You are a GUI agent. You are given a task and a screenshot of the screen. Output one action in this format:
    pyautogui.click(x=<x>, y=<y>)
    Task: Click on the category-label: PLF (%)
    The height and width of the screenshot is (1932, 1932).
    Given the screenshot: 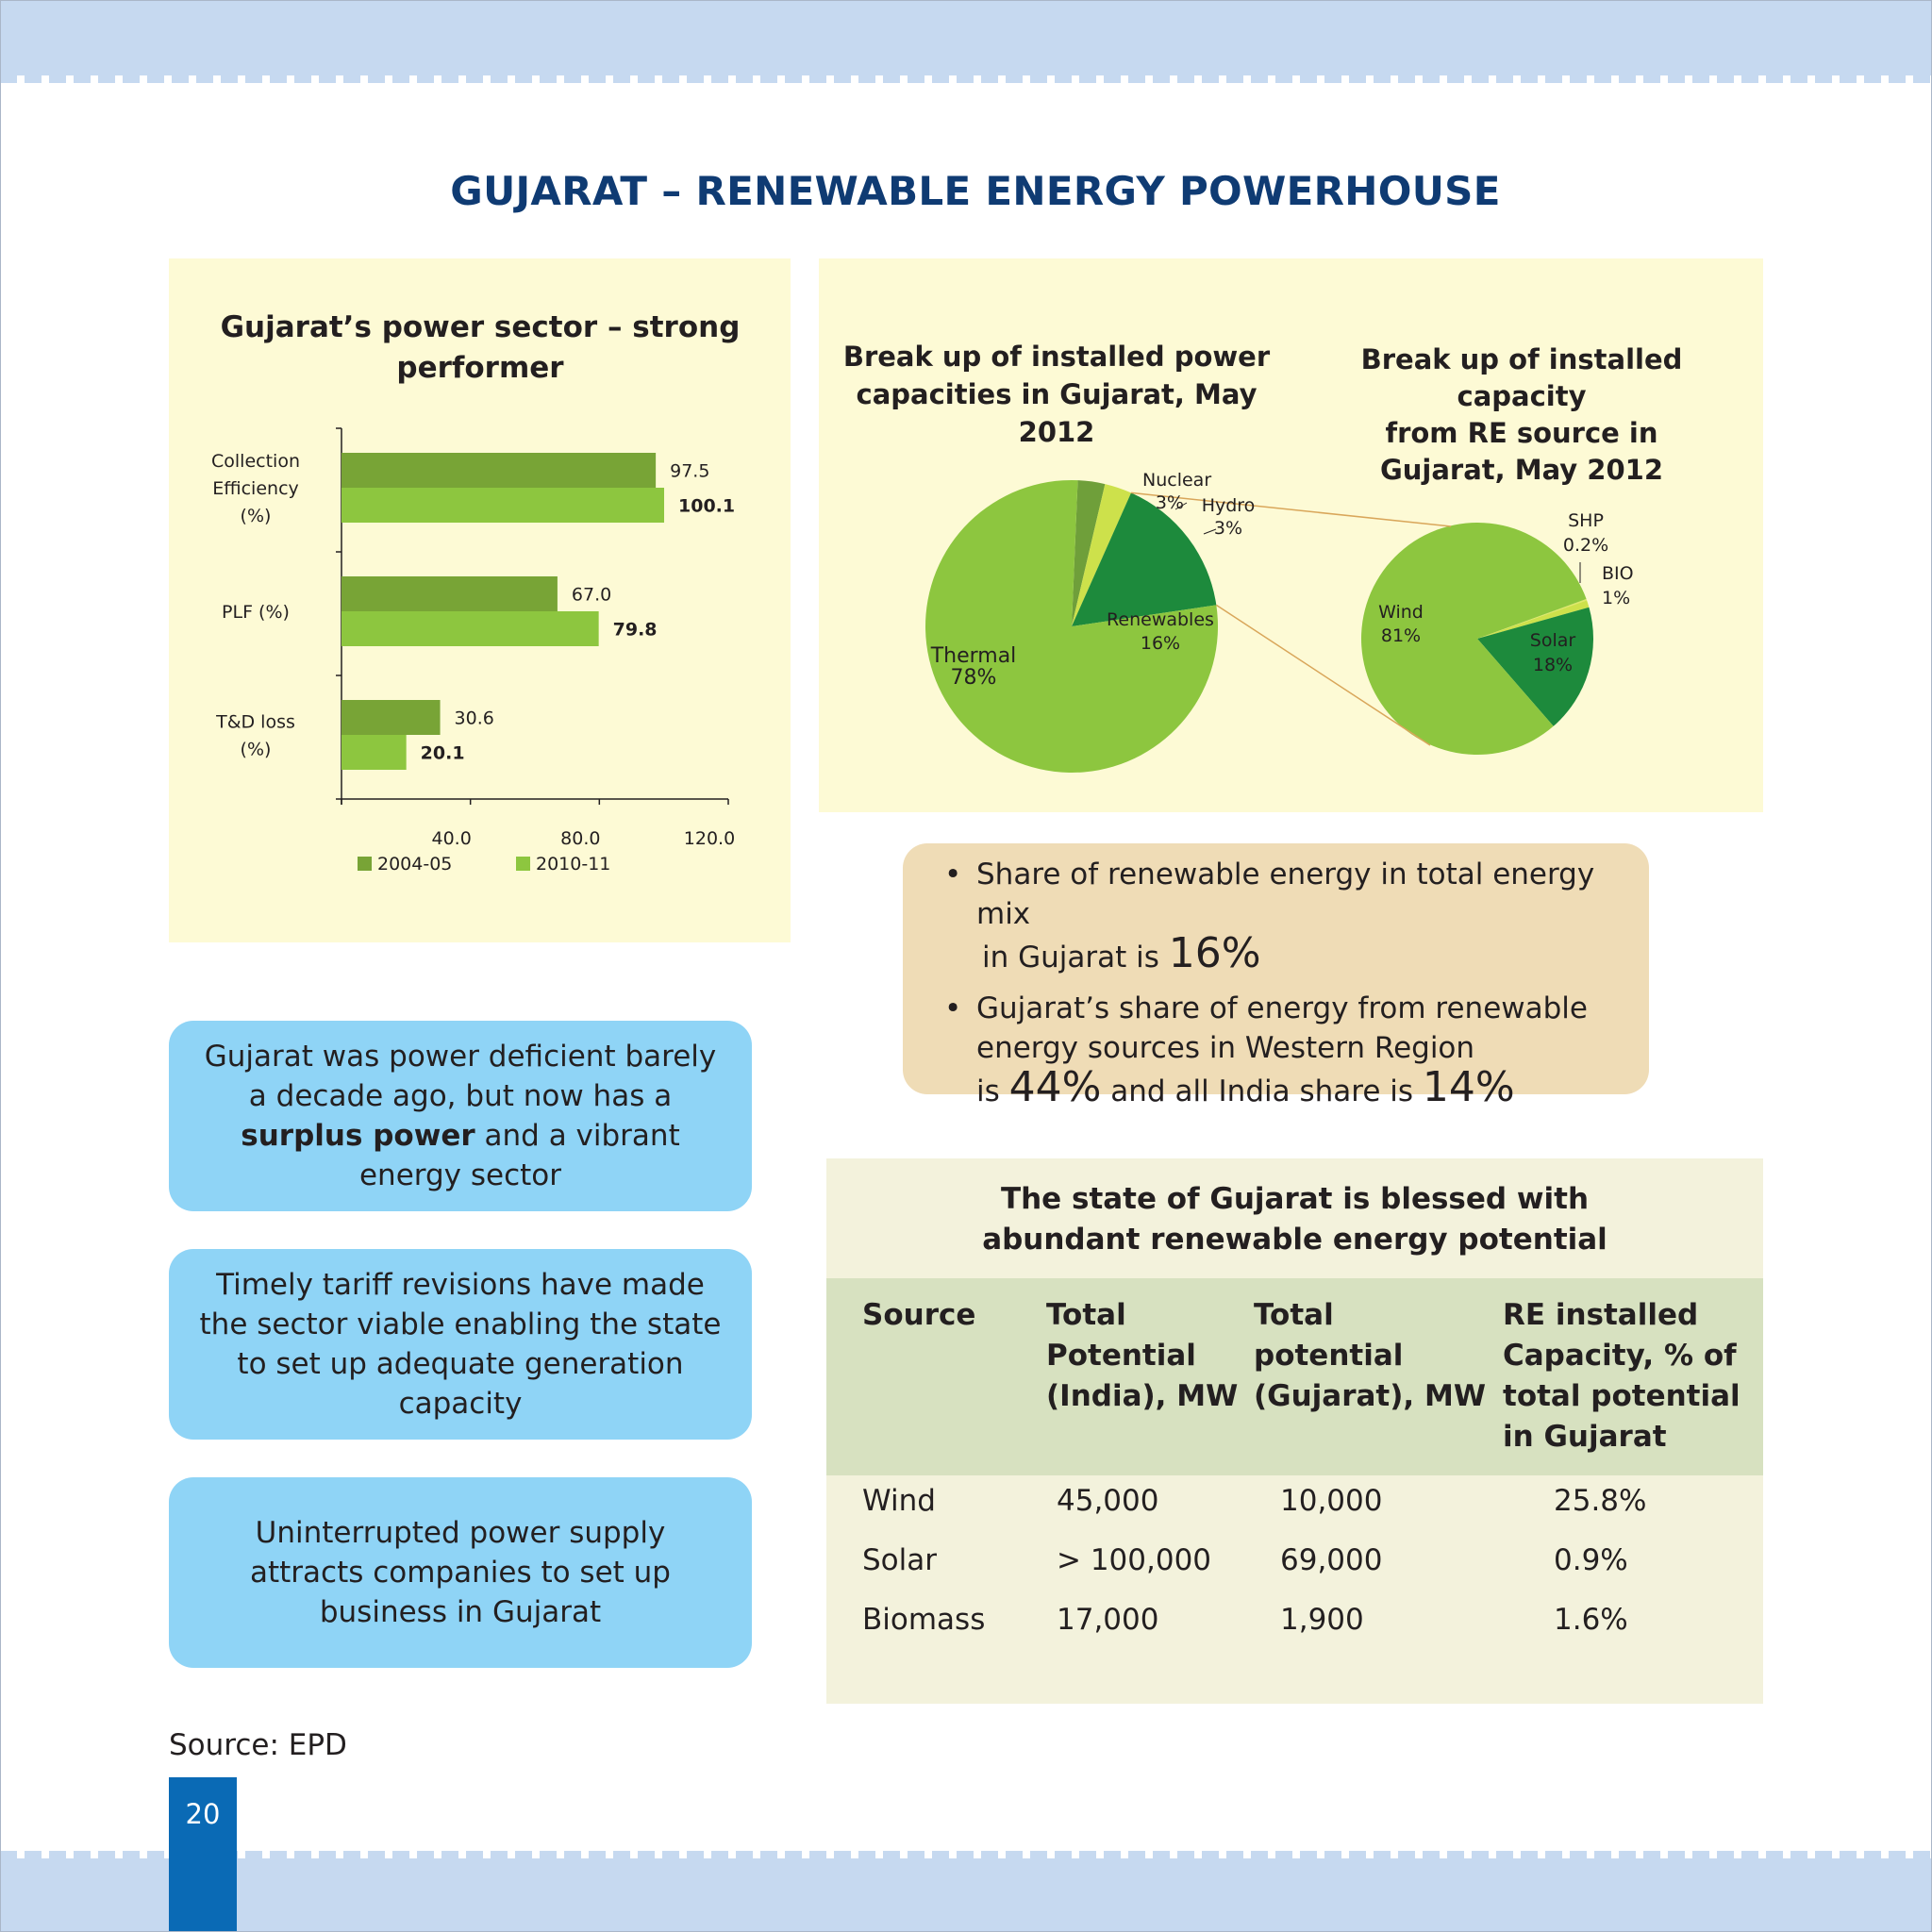 What is the action you would take?
    pyautogui.click(x=256, y=612)
    